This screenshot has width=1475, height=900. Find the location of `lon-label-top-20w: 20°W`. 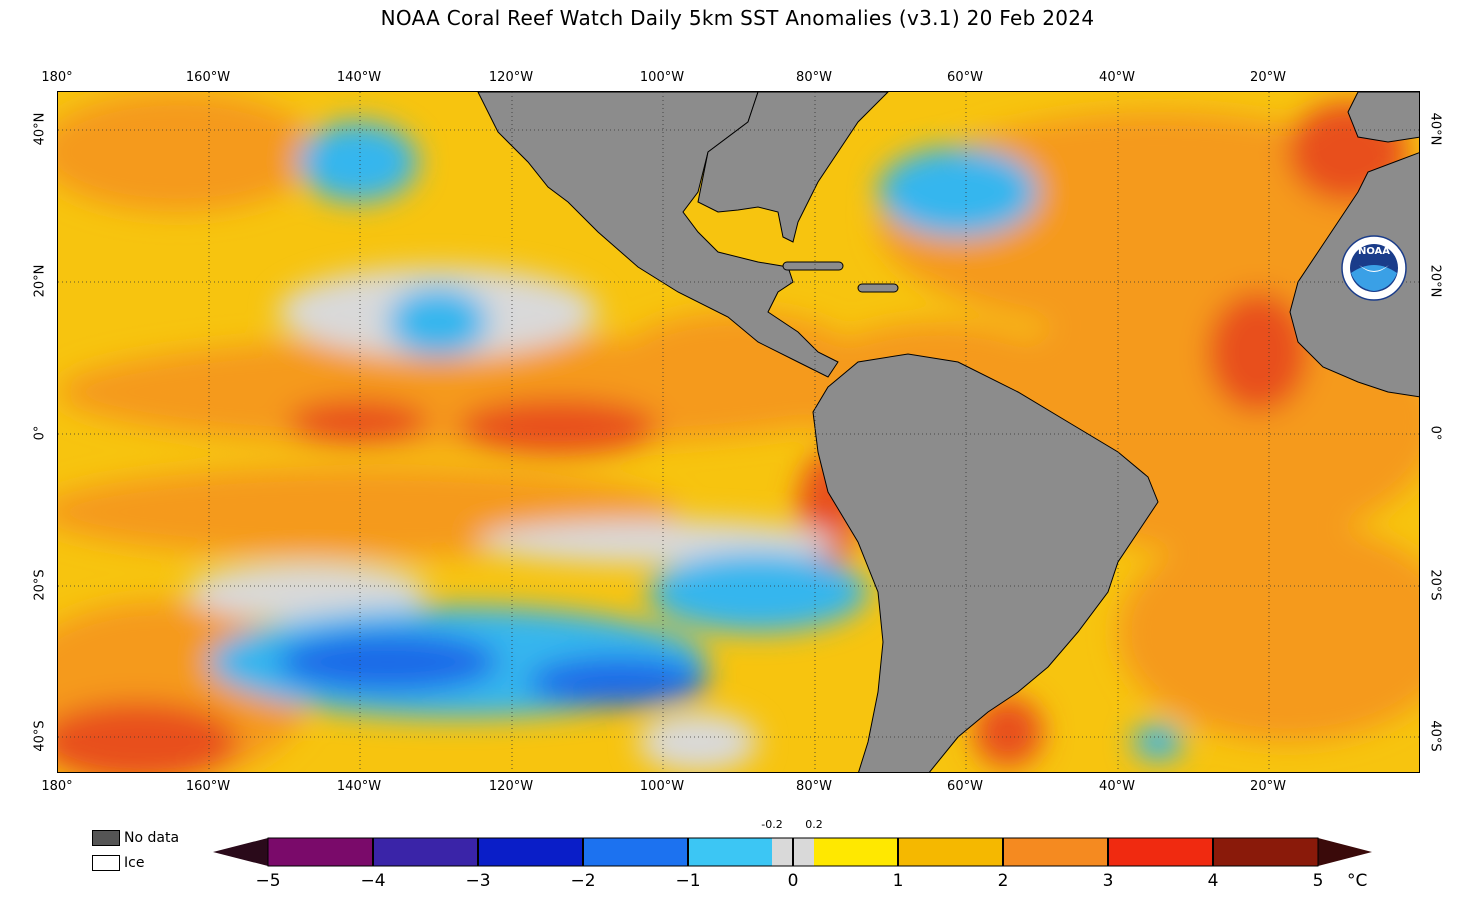

lon-label-top-20w: 20°W is located at coordinates (1268, 77).